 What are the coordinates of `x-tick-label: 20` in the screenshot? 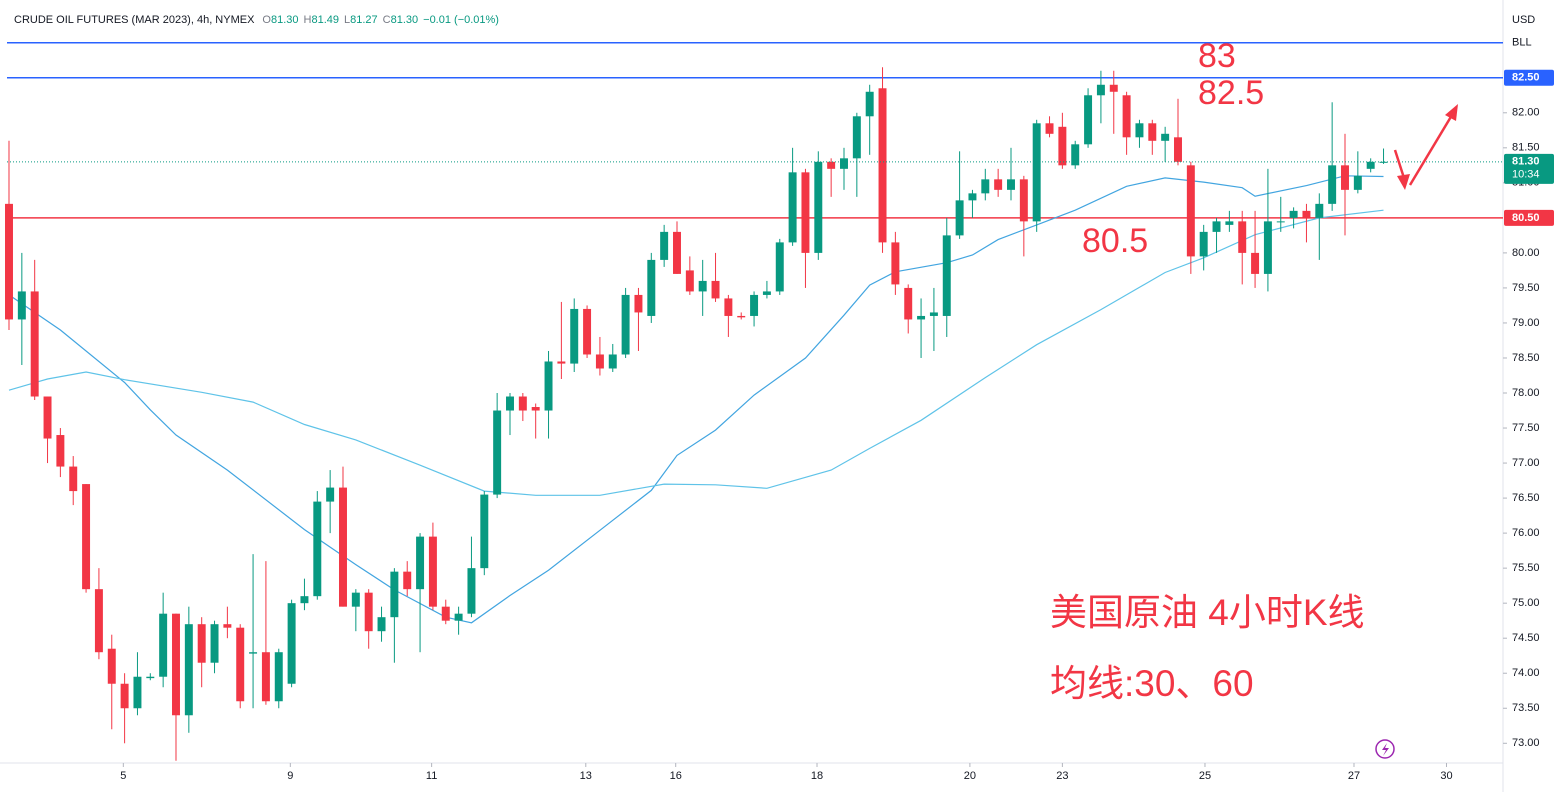 It's located at (970, 776).